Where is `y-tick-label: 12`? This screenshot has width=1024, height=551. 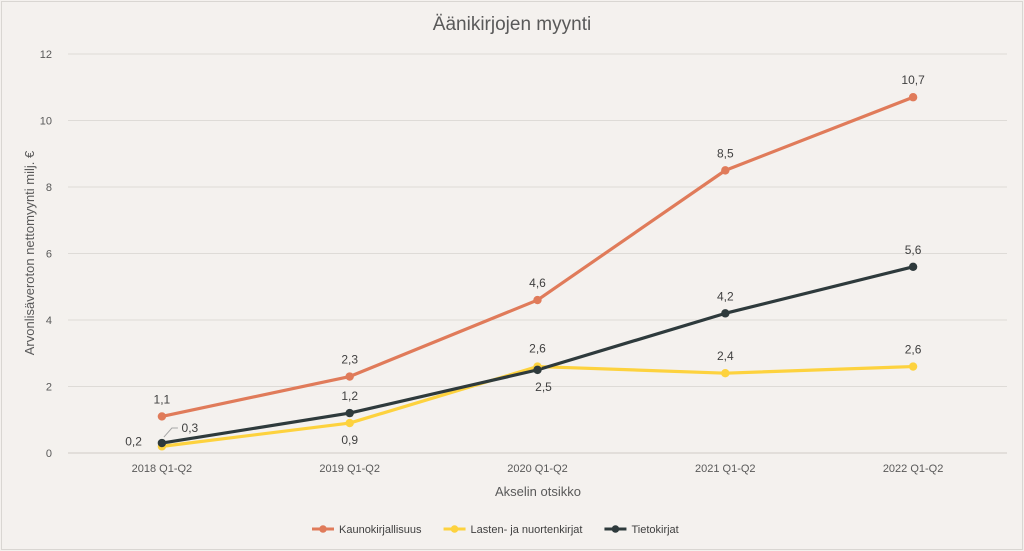 y-tick-label: 12 is located at coordinates (46, 55).